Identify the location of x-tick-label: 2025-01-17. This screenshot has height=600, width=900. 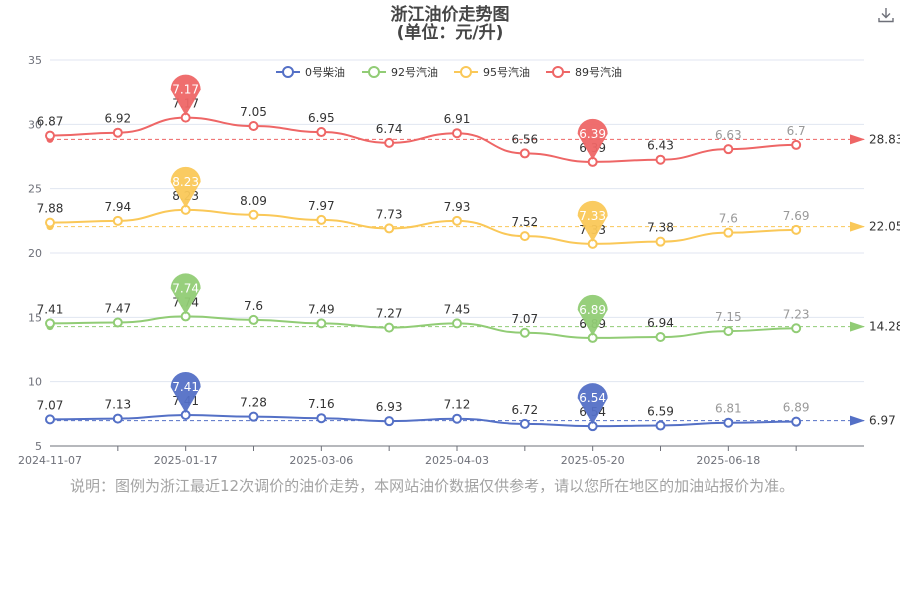
(186, 460).